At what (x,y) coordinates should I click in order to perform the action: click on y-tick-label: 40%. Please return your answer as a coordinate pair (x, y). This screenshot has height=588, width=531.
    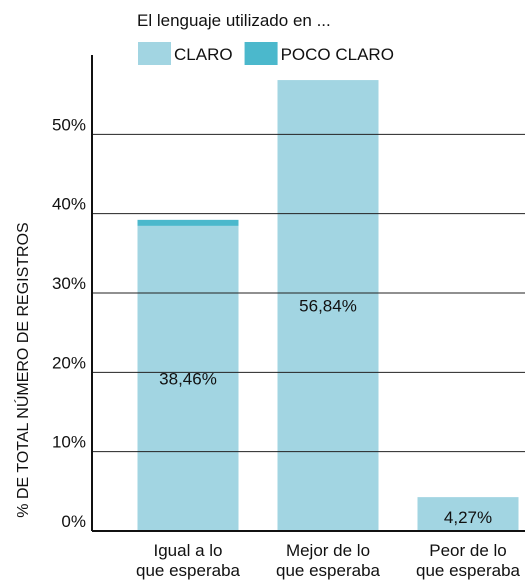
    Looking at the image, I should click on (69, 204).